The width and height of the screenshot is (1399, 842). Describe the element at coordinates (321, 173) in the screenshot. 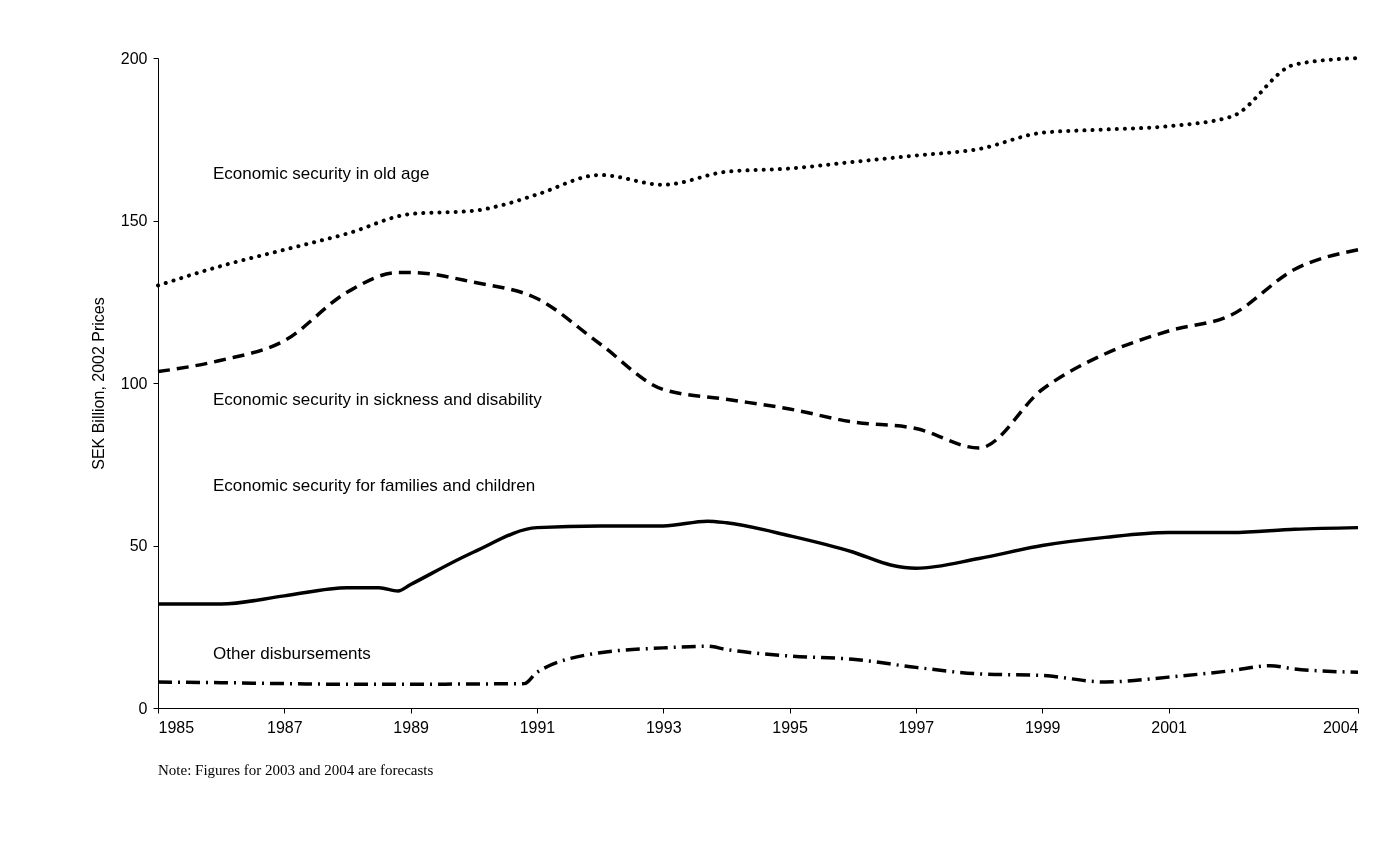

I see `series-label: Economic security in old age` at that location.